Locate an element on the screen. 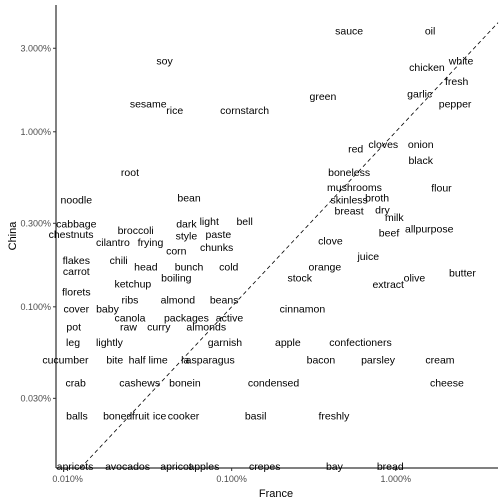  word-label-bonein: bonein is located at coordinates (185, 383).